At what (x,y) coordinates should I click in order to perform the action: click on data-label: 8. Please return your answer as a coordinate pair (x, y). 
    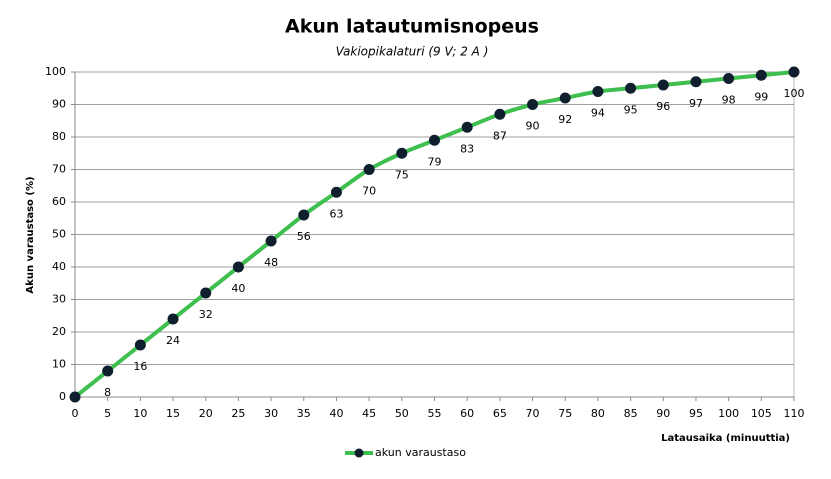
    Looking at the image, I should click on (107, 392).